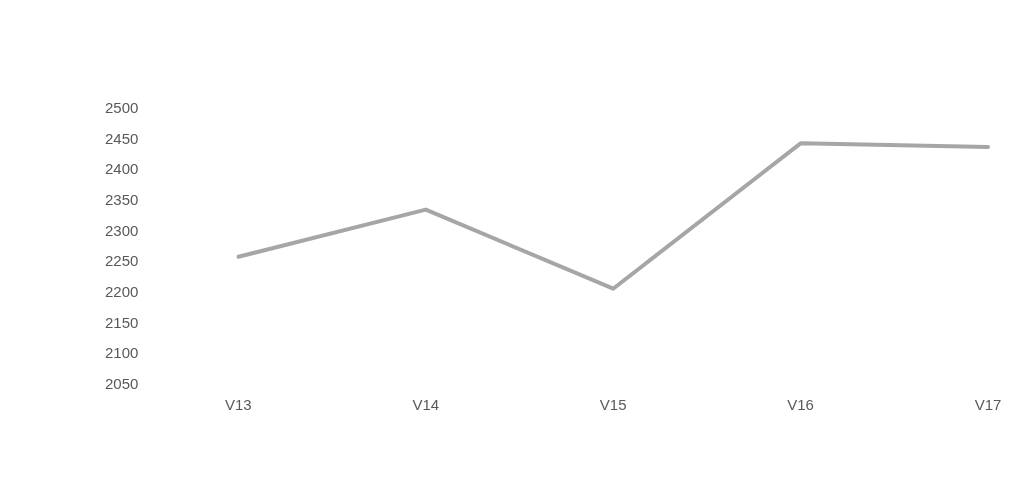 Image resolution: width=1018 pixels, height=494 pixels. What do you see at coordinates (121, 169) in the screenshot?
I see `y-tick-label: 2400` at bounding box center [121, 169].